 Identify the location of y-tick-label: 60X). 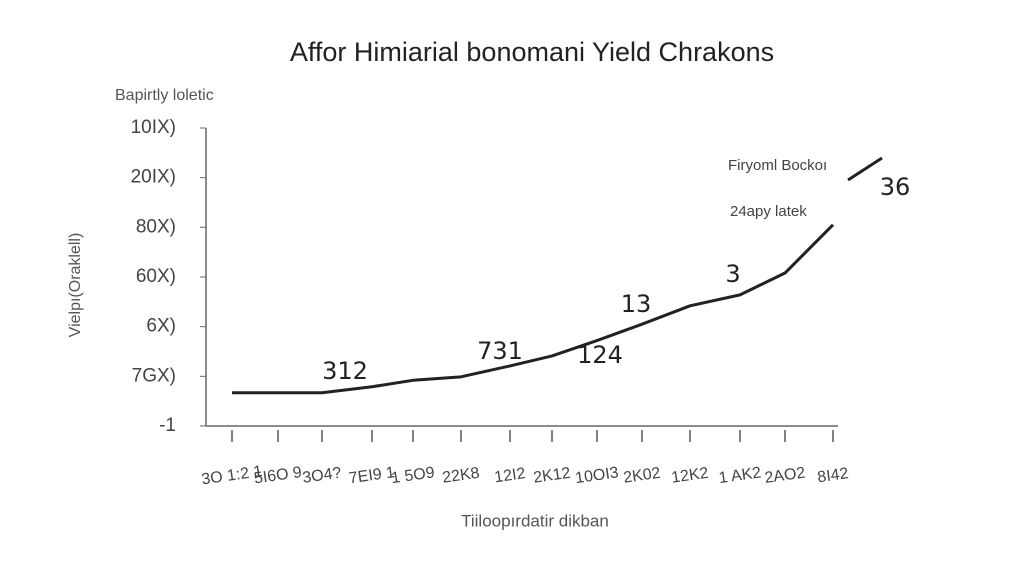
(156, 276).